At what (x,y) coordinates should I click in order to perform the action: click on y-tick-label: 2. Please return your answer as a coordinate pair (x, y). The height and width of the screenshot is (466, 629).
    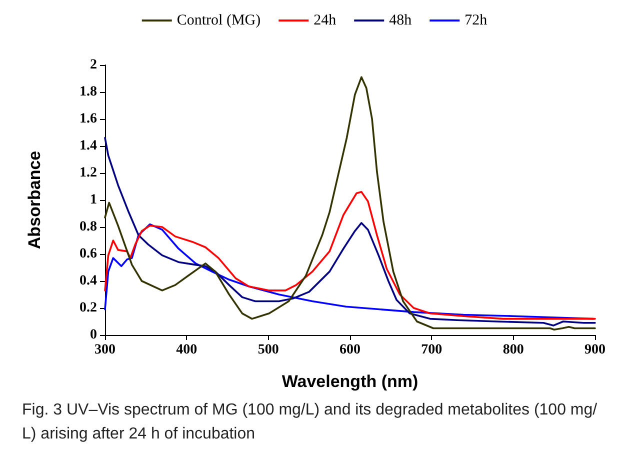
    Looking at the image, I should click on (93, 65).